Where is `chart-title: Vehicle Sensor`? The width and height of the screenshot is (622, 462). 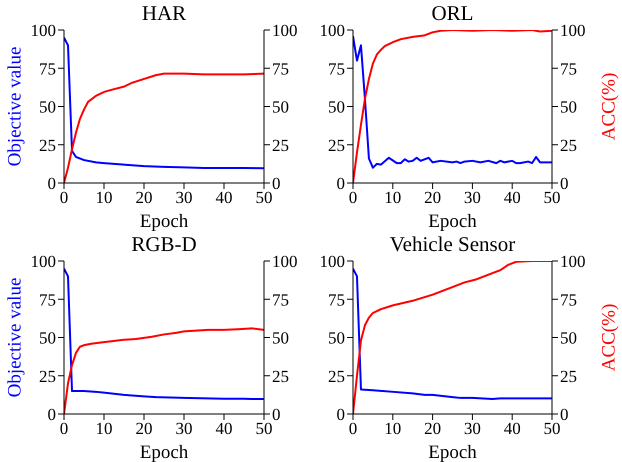
chart-title: Vehicle Sensor is located at coordinates (452, 244).